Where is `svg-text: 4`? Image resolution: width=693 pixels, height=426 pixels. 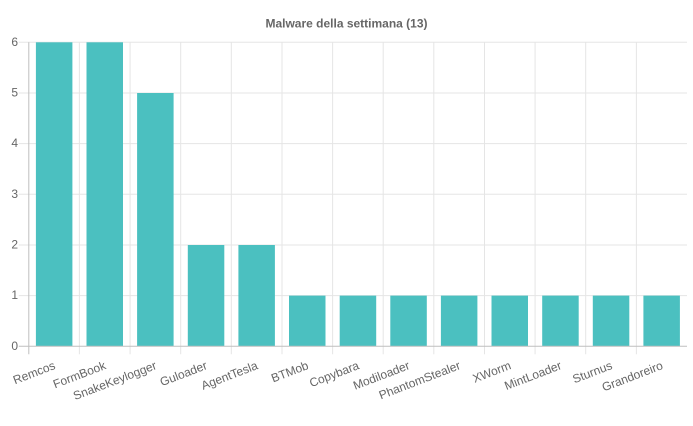
svg-text: 4 is located at coordinates (14, 143).